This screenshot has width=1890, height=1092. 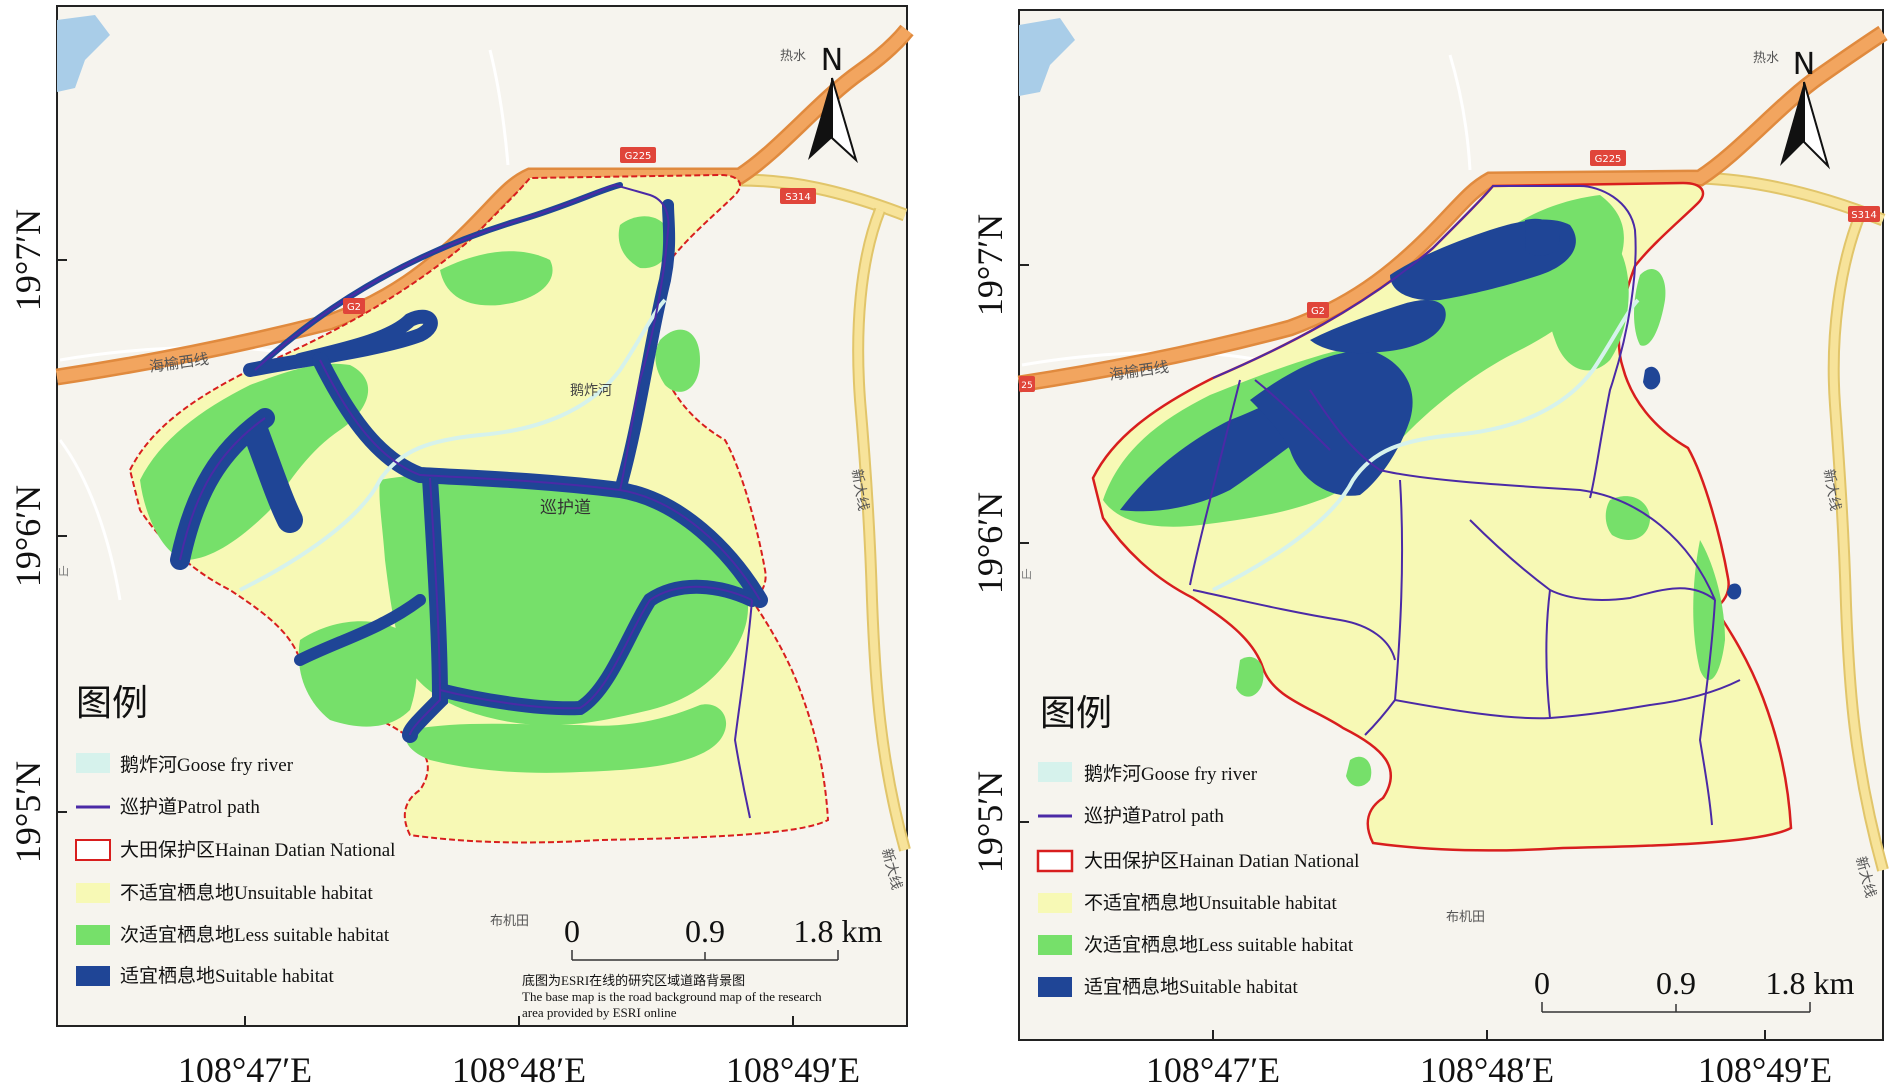 I want to click on right-patrol-east, so click(x=1707, y=712).